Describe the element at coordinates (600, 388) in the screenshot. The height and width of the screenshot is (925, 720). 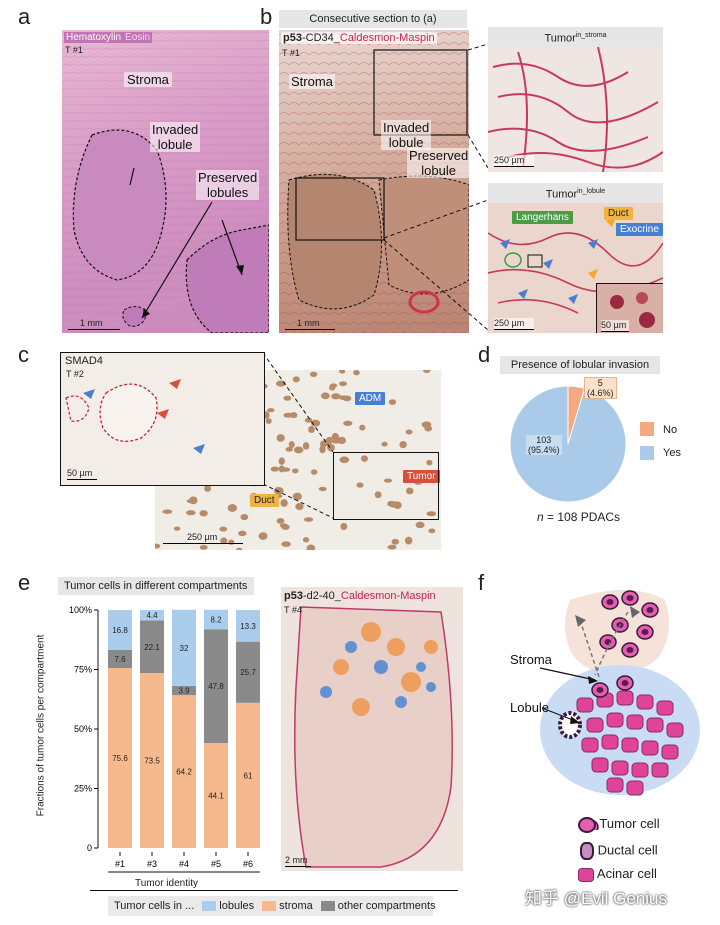
I see `slice-no-label: 5 (4.6%)` at that location.